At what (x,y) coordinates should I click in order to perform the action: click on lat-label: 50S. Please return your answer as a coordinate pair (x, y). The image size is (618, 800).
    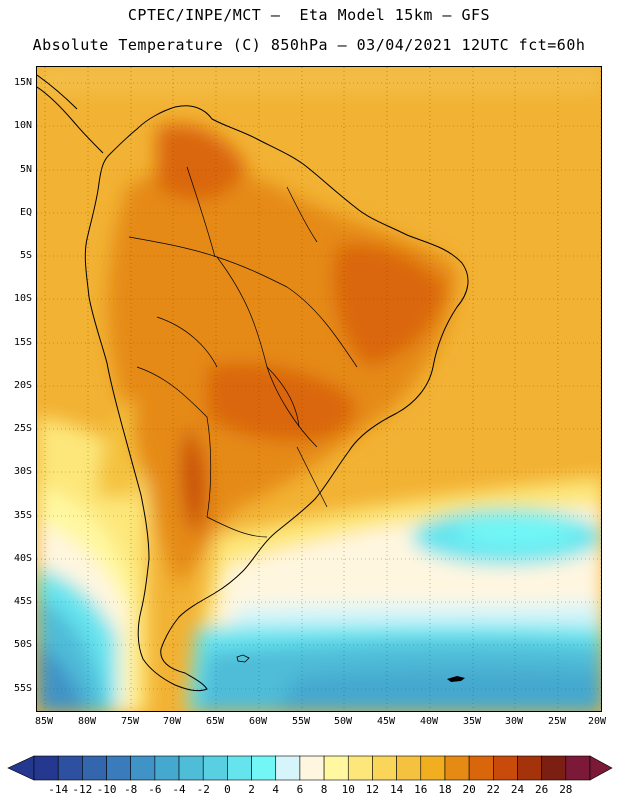
    Looking at the image, I should click on (22, 644).